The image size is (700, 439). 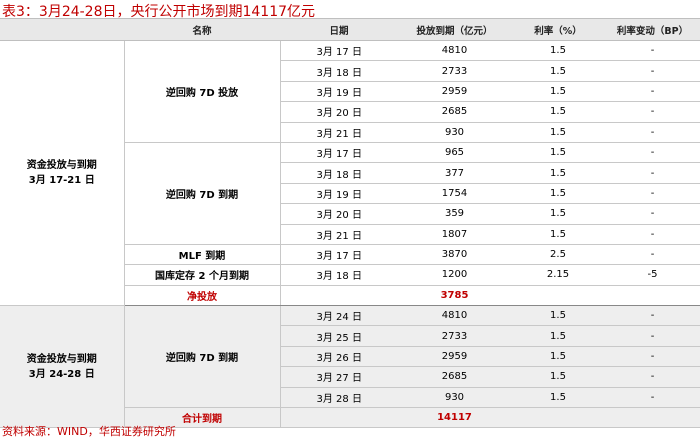 I want to click on table-row: 3月 20 日 359 1.5 -, so click(x=350, y=214).